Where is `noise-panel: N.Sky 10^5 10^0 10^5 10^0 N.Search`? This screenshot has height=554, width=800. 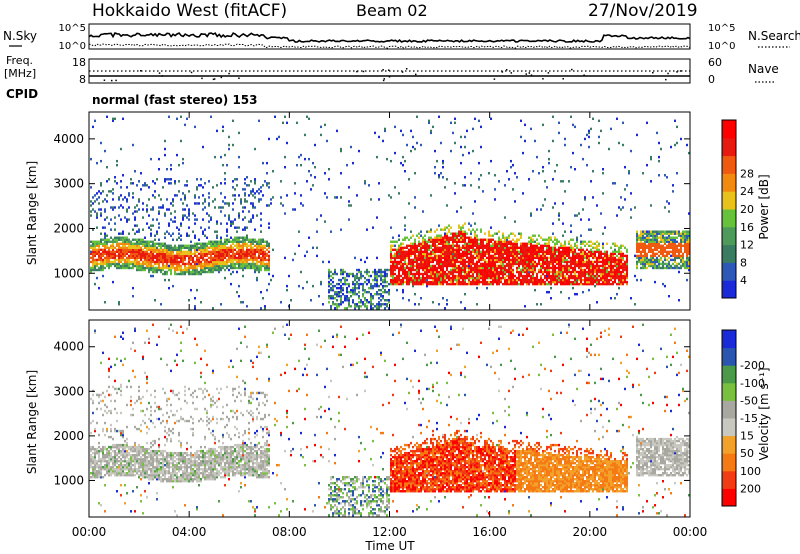
noise-panel: N.Sky 10^5 10^0 10^5 10^0 N.Search is located at coordinates (401, 37).